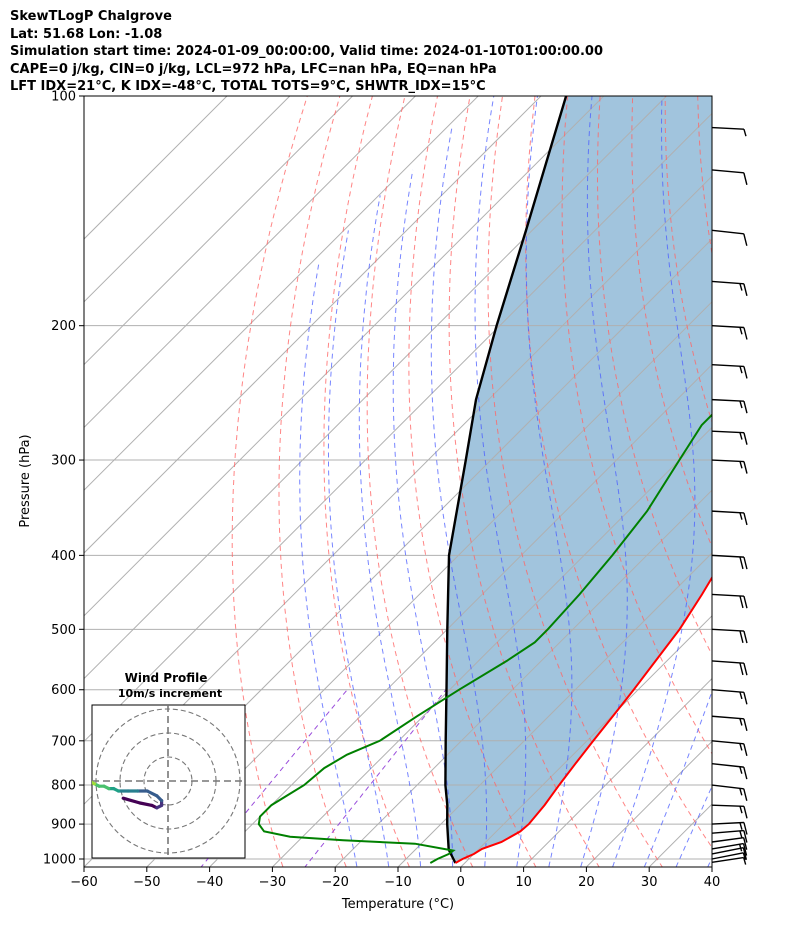 The image size is (794, 937). I want to click on y-tick-label: 900, so click(63, 825).